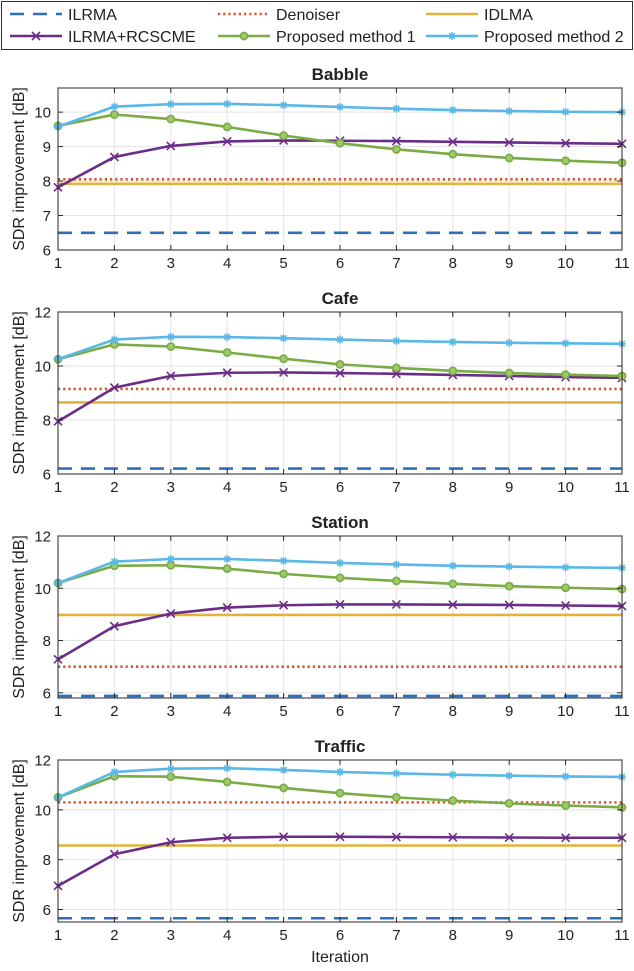 The width and height of the screenshot is (634, 971). Describe the element at coordinates (114, 711) in the screenshot. I see `x-tick-label: 2` at that location.